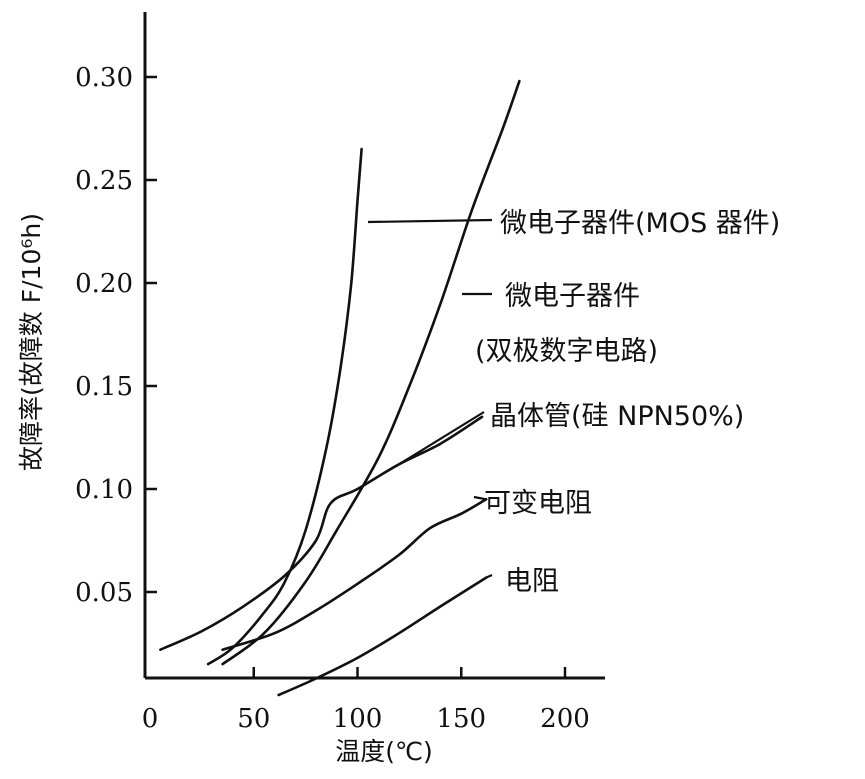 The width and height of the screenshot is (865, 779). What do you see at coordinates (104, 181) in the screenshot?
I see `y-tick-label: 0.25` at bounding box center [104, 181].